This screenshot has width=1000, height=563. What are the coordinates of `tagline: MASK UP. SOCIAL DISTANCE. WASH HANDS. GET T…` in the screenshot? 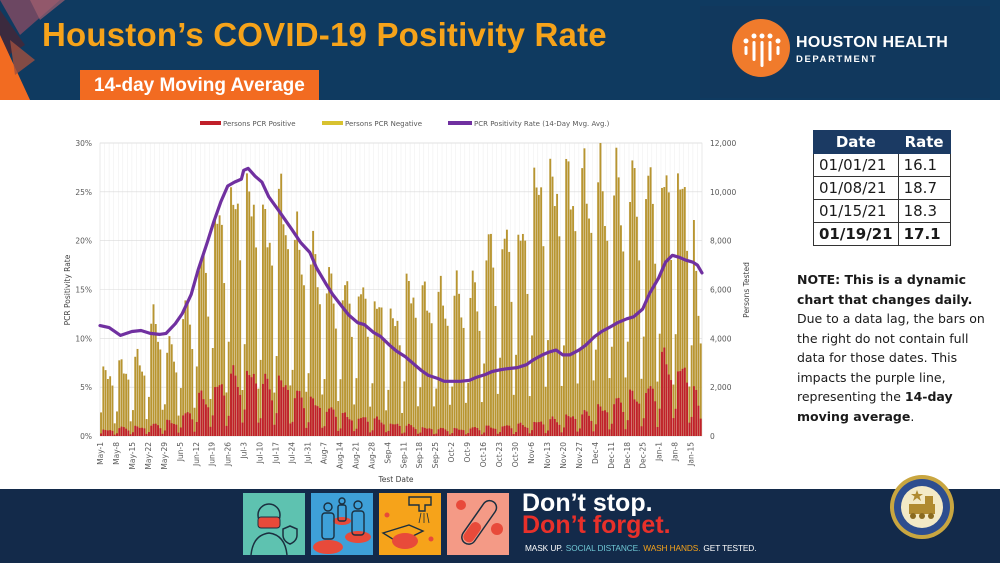 It's located at (642, 548).